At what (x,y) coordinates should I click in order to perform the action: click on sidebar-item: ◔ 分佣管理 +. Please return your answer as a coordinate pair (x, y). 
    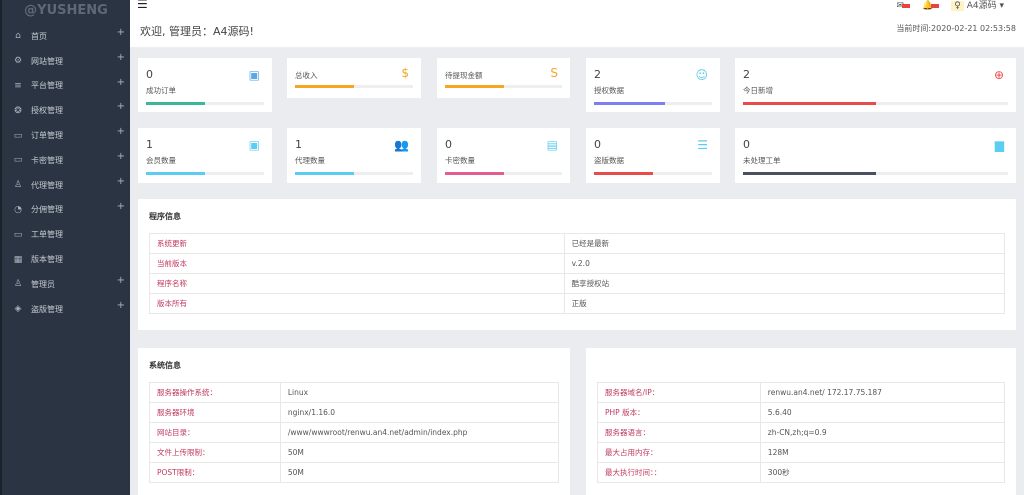
    Looking at the image, I should click on (66, 210).